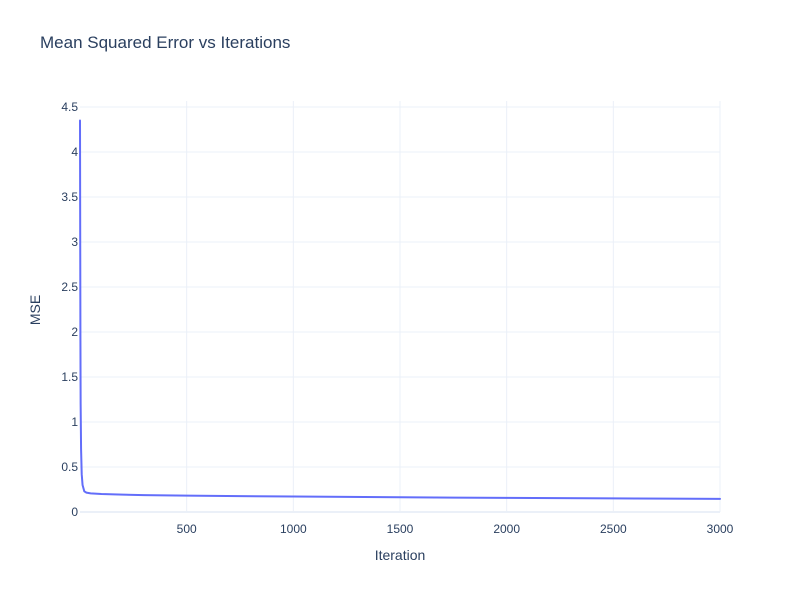 This screenshot has width=800, height=600. I want to click on x-tick-label: 500, so click(187, 529).